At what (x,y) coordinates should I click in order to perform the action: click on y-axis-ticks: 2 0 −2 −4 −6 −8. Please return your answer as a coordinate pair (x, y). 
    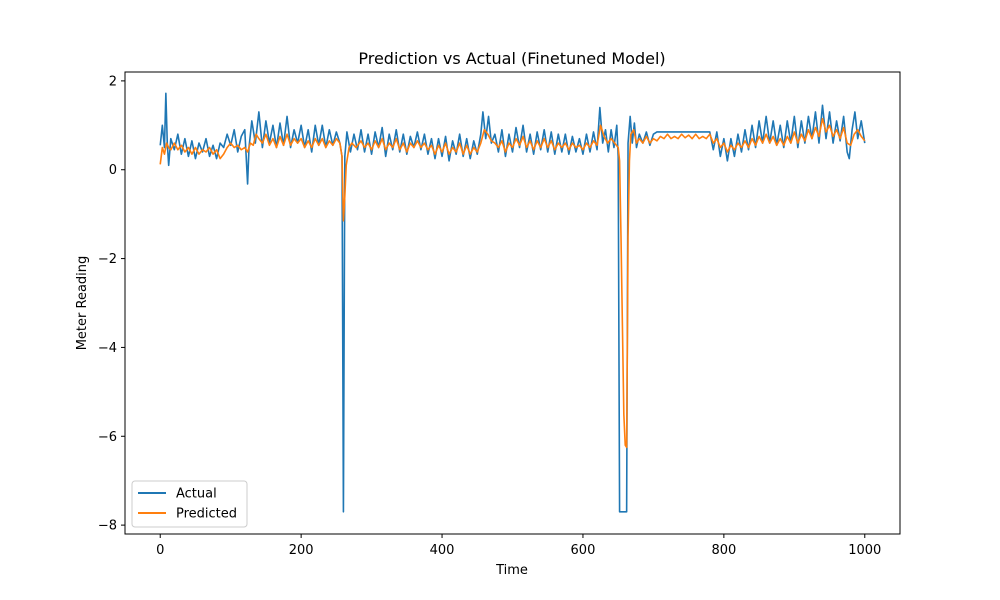
    Looking at the image, I should click on (111, 304).